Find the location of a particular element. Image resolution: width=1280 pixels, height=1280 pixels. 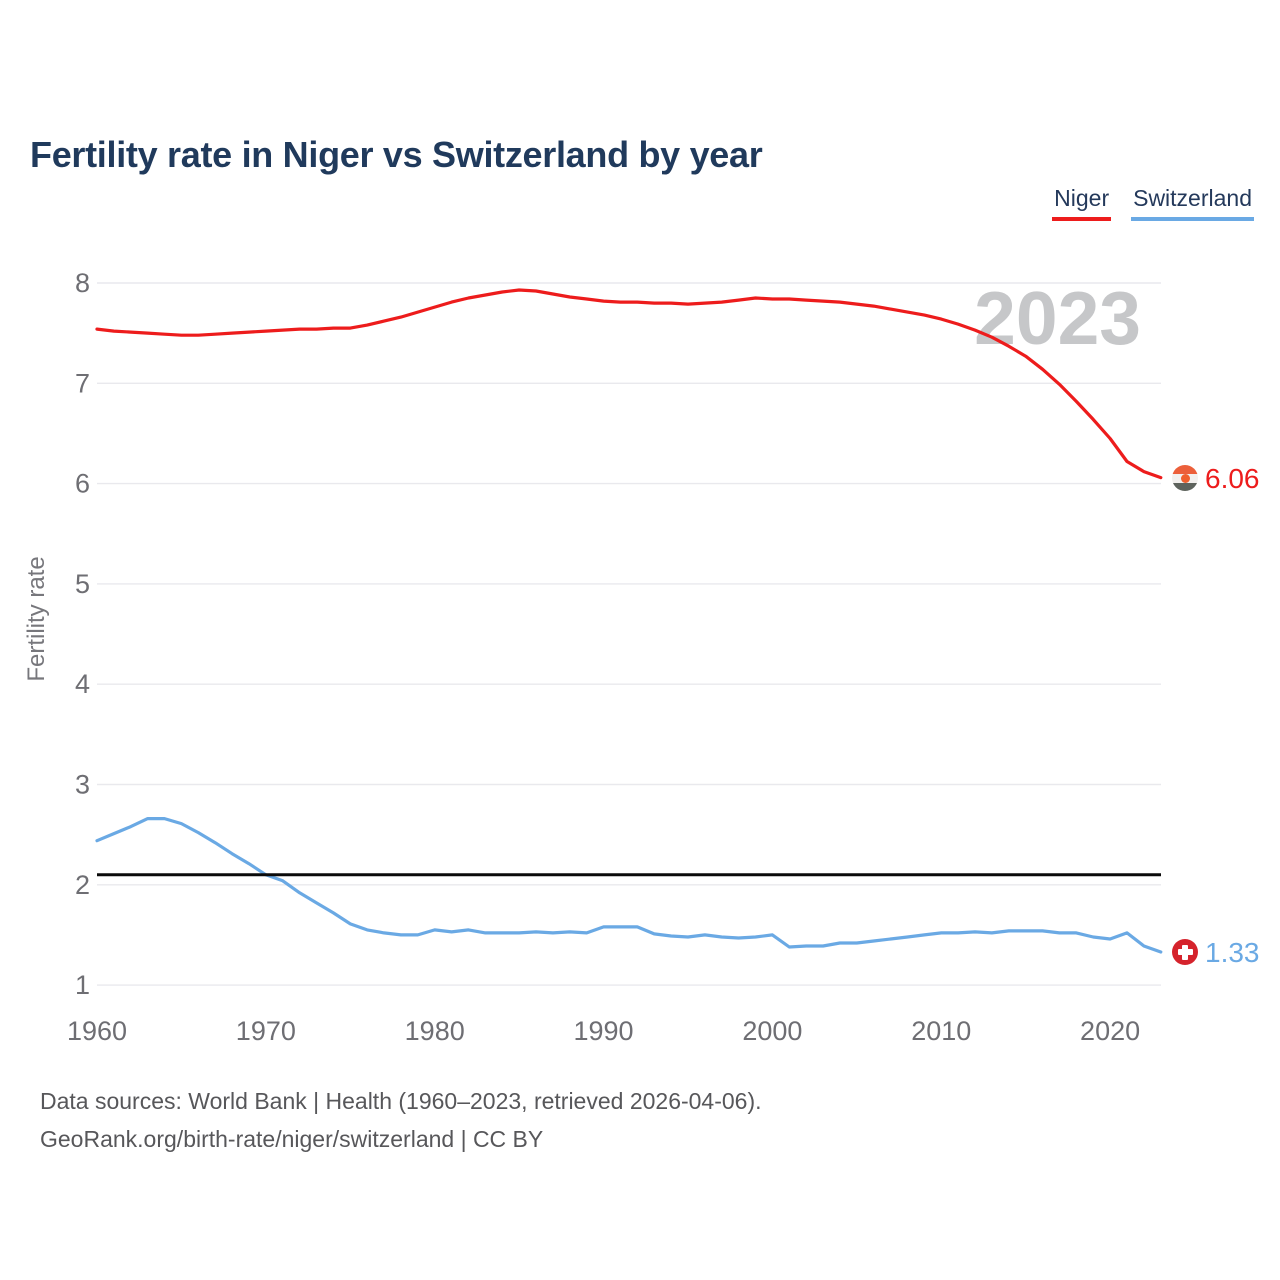

x-tick-label: 2010 is located at coordinates (941, 1031).